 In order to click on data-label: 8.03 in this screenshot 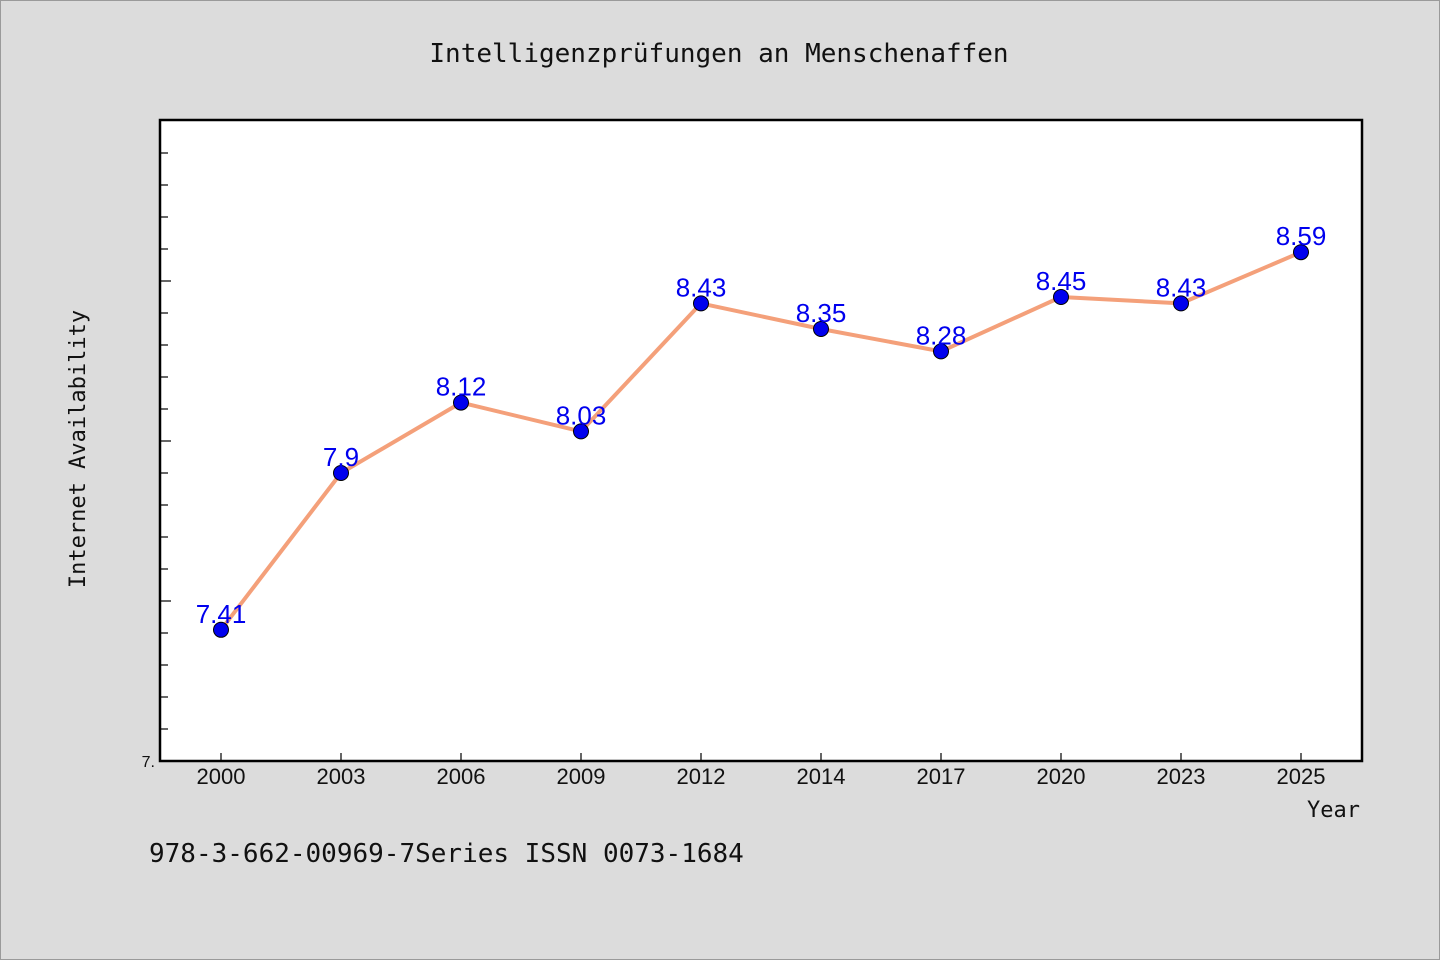, I will do `click(581, 415)`.